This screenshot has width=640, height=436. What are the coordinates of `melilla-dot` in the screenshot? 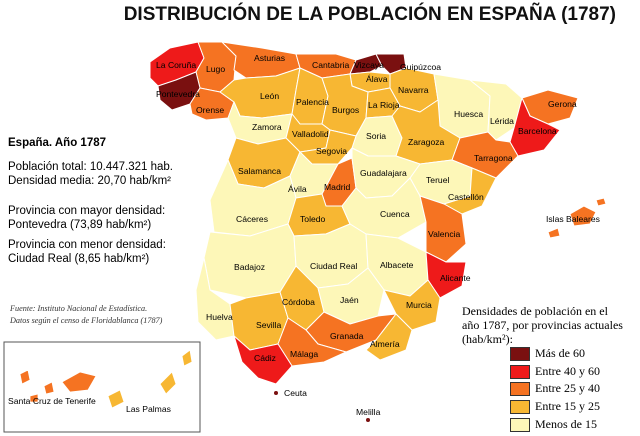 It's located at (368, 420).